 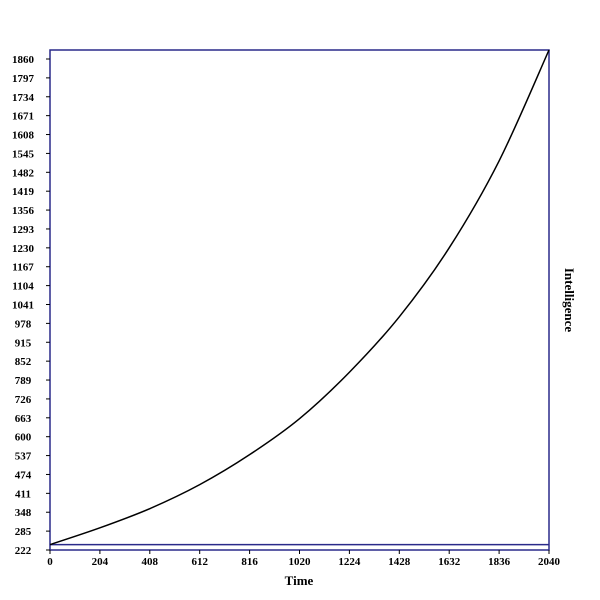 I want to click on y-tick-label: 1545, so click(x=23, y=154).